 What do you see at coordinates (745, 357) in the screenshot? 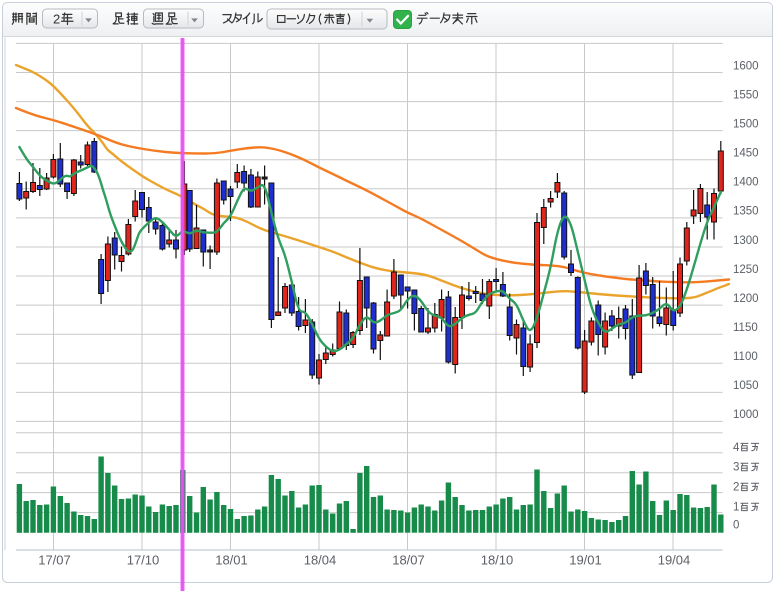
I see `svg-text: 1100` at bounding box center [745, 357].